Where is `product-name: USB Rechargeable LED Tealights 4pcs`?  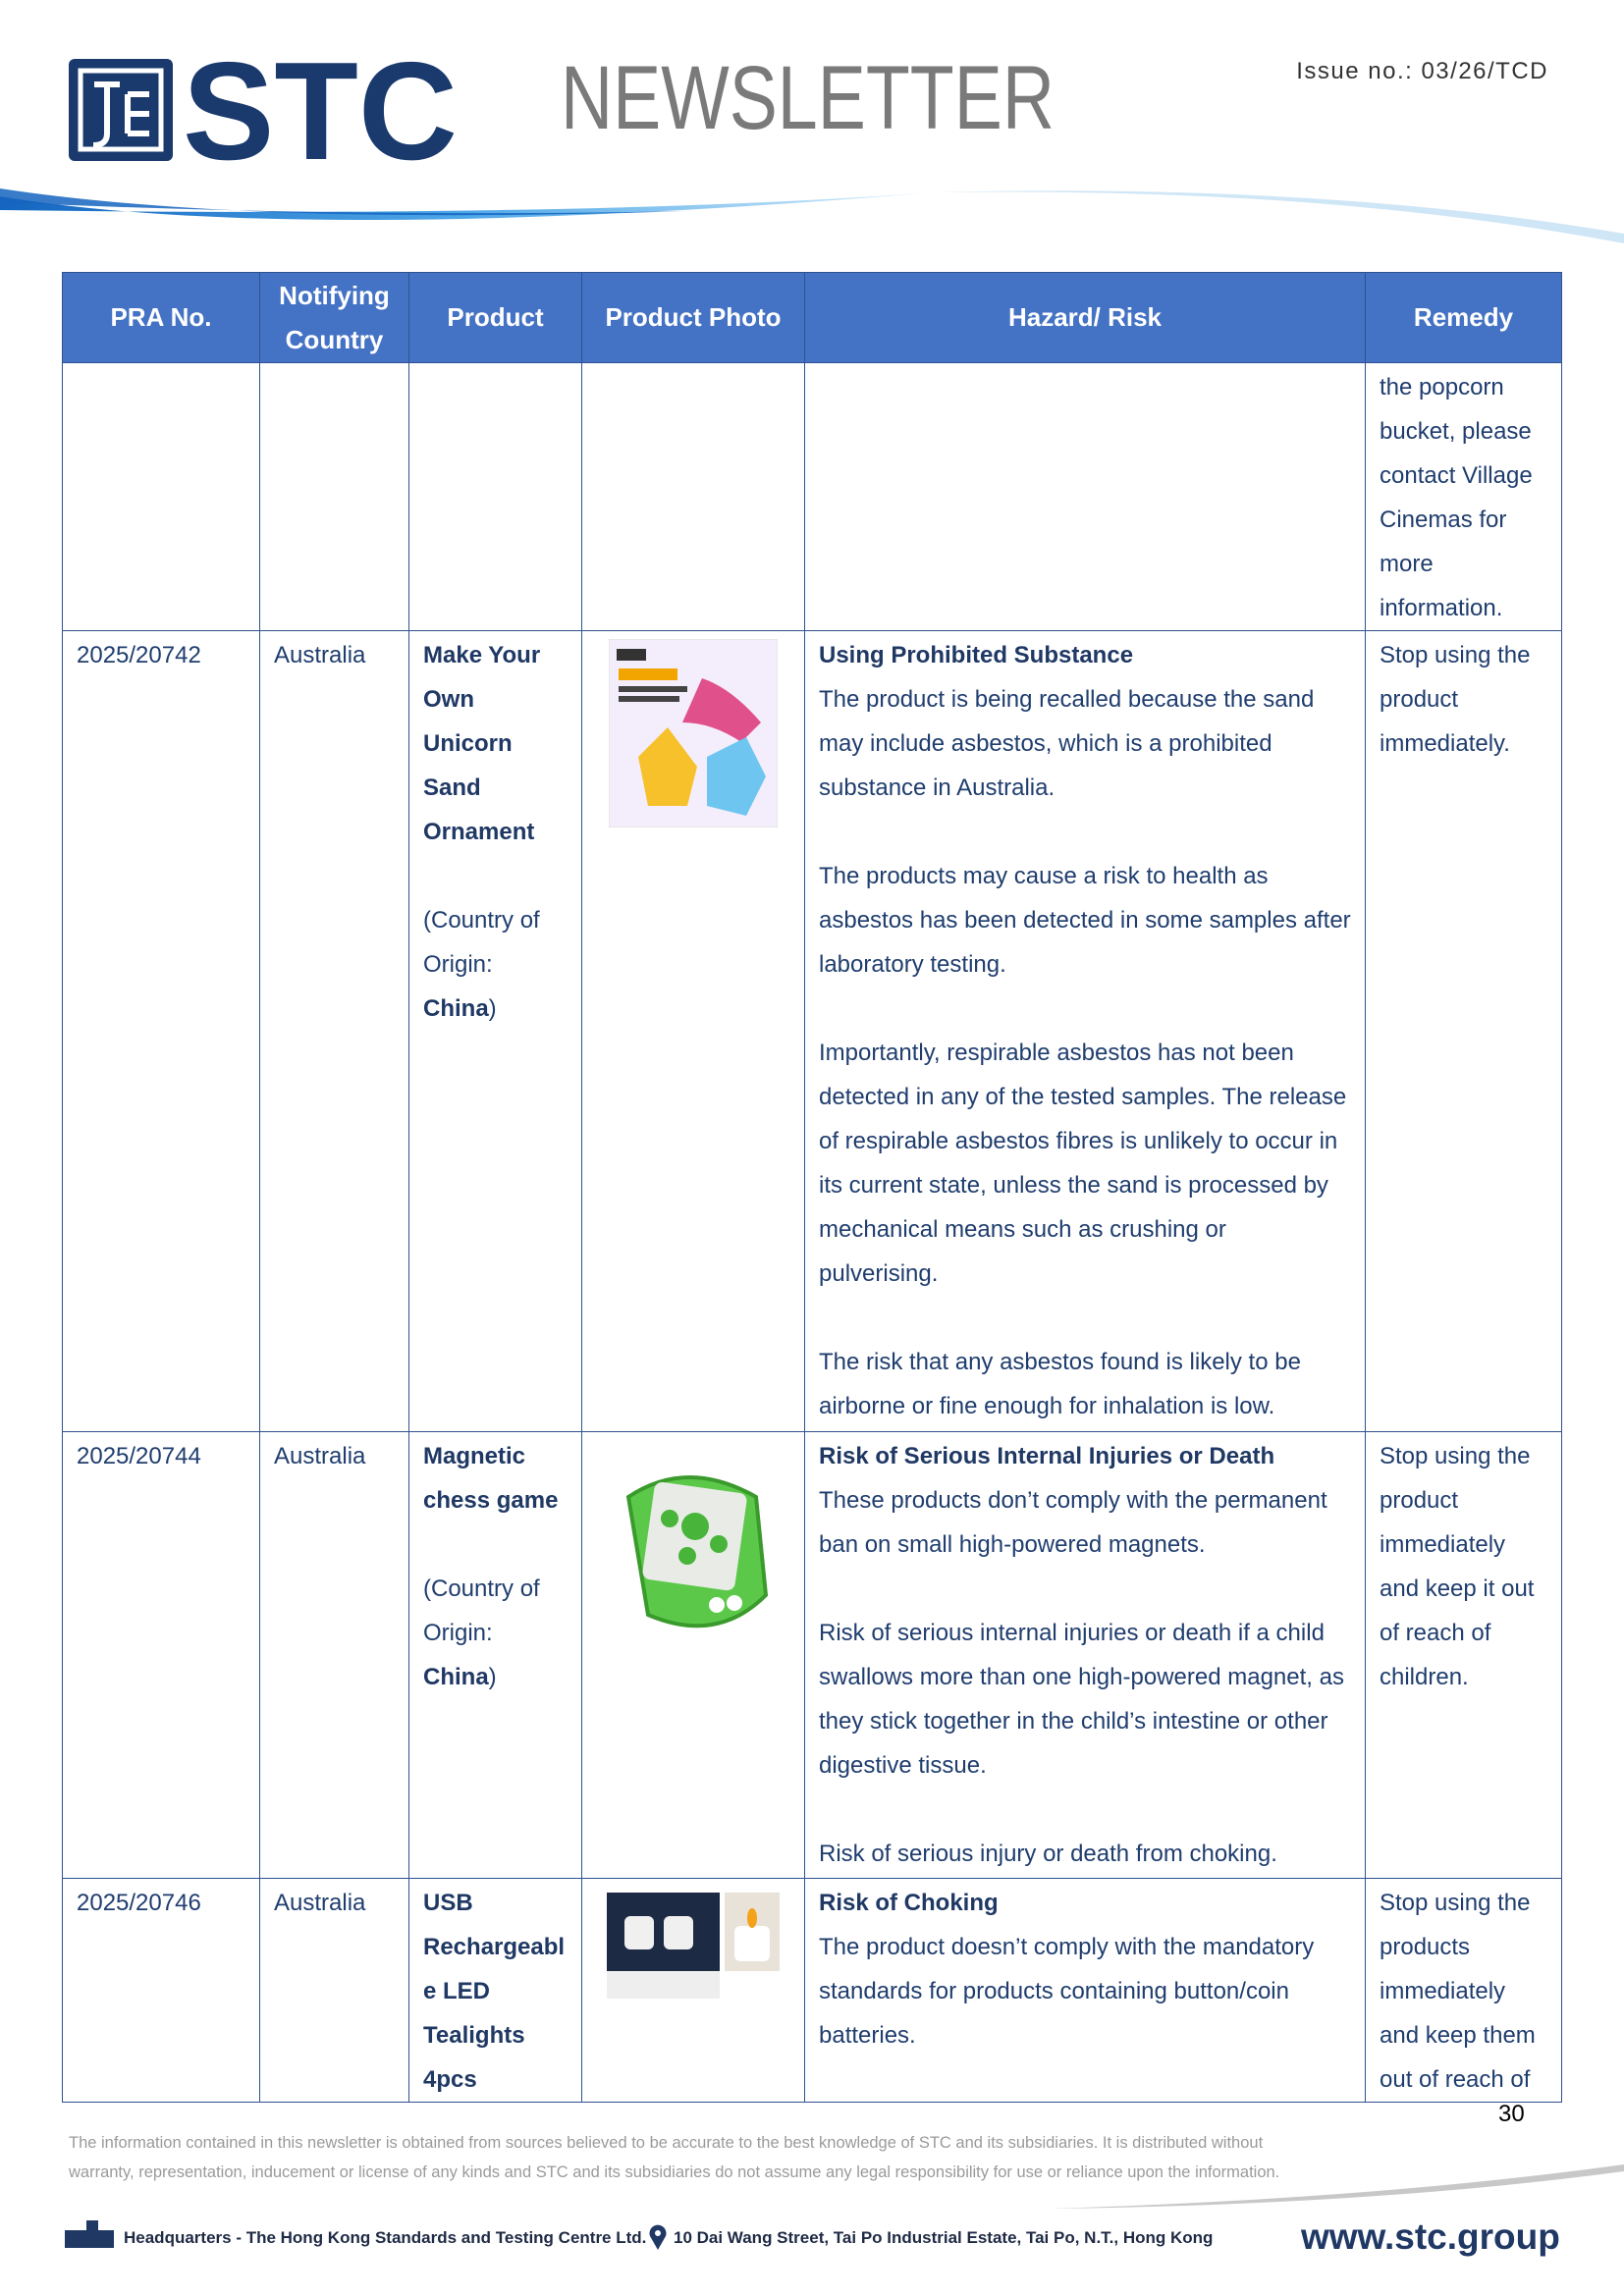 product-name: USB Rechargeable LED Tealights 4pcs is located at coordinates (494, 1991).